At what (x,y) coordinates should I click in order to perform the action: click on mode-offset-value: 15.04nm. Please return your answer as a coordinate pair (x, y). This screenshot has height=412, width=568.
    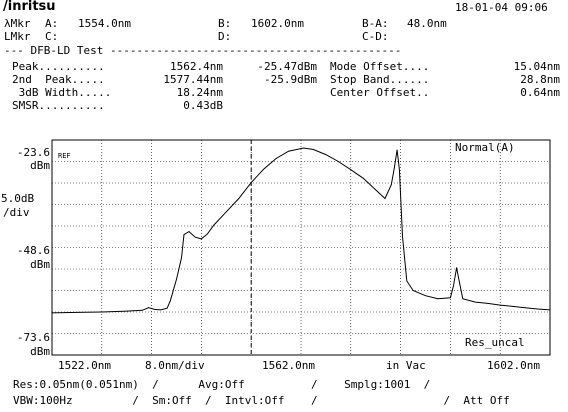
    Looking at the image, I should click on (536, 66).